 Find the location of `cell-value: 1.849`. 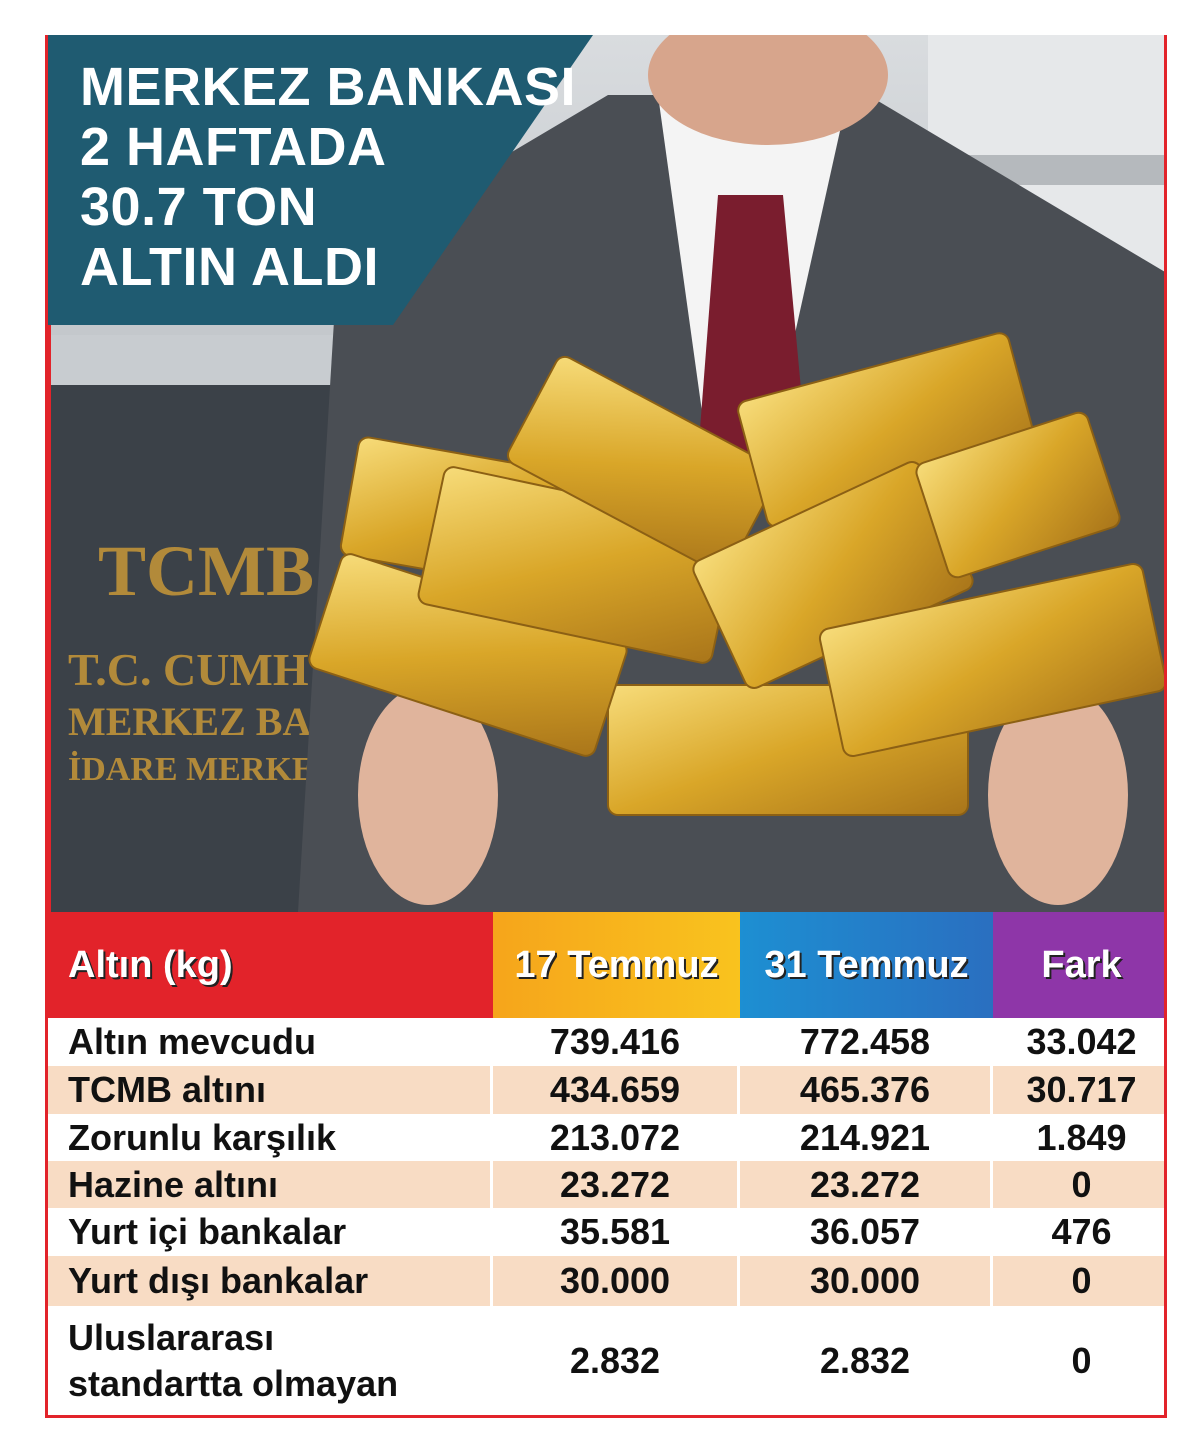

cell-value: 1.849 is located at coordinates (1078, 1137).